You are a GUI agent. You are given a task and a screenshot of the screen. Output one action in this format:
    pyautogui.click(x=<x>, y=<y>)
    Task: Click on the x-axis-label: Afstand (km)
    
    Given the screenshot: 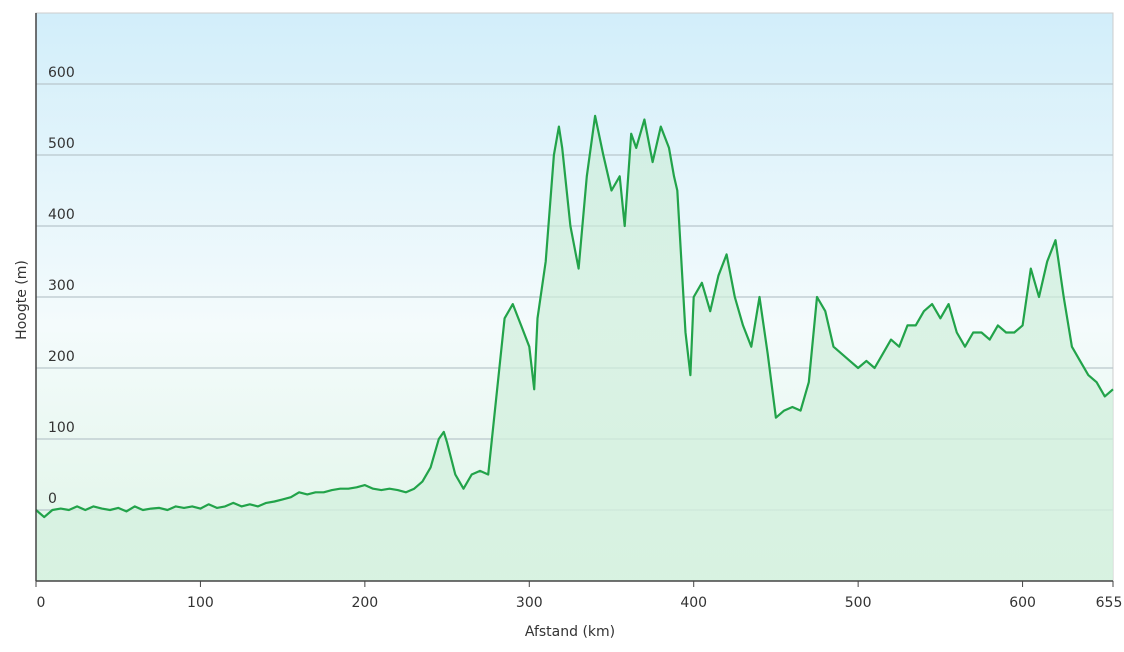 What is the action you would take?
    pyautogui.click(x=570, y=632)
    